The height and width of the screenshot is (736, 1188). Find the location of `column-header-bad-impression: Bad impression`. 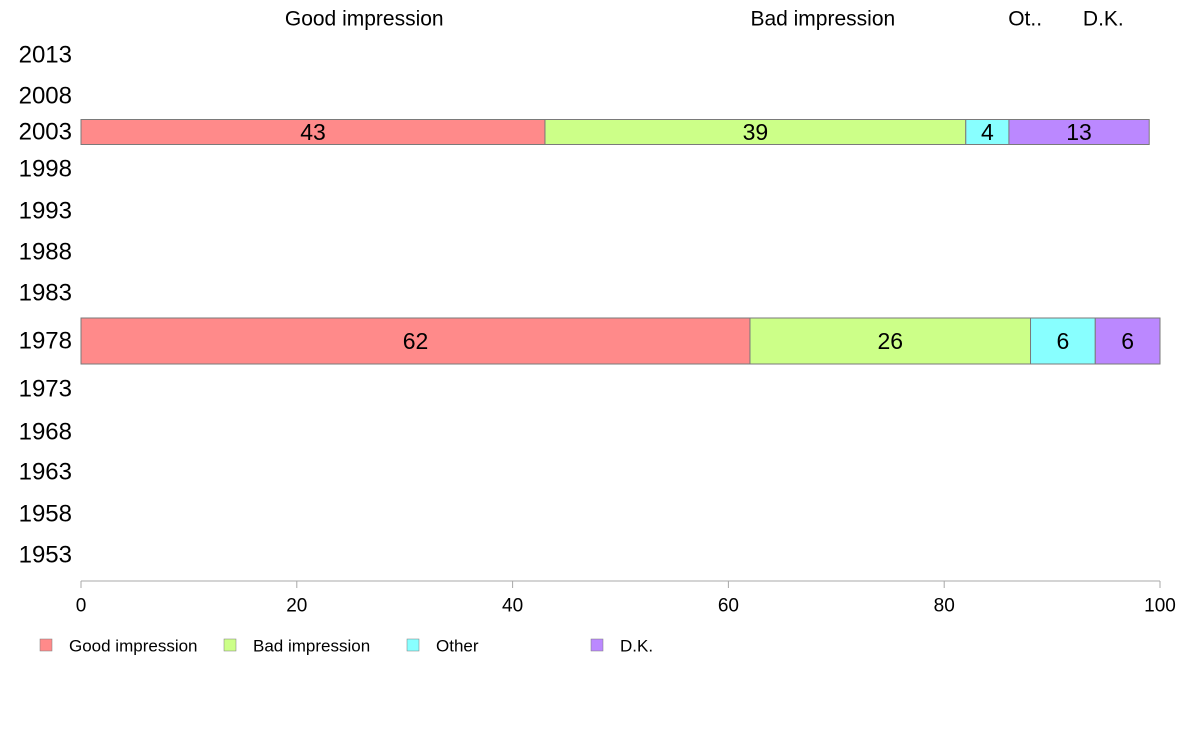

column-header-bad-impression: Bad impression is located at coordinates (822, 19).